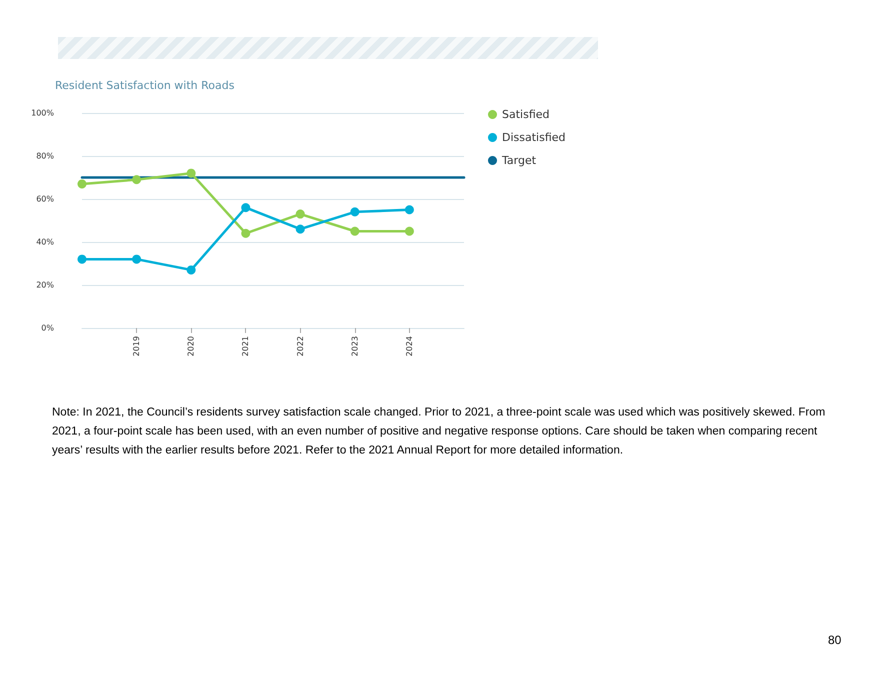 Image resolution: width=894 pixels, height=675 pixels. Describe the element at coordinates (835, 640) in the screenshot. I see `text: 80` at that location.